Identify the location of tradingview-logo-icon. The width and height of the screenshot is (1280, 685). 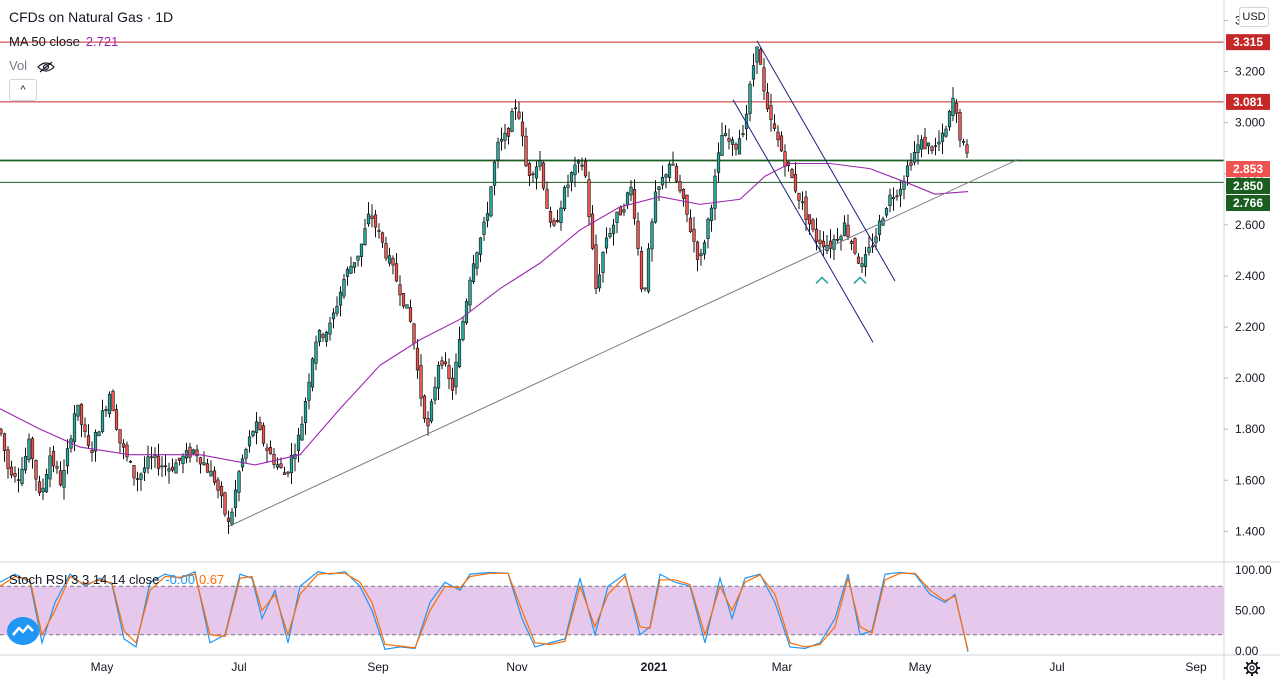
(23, 631).